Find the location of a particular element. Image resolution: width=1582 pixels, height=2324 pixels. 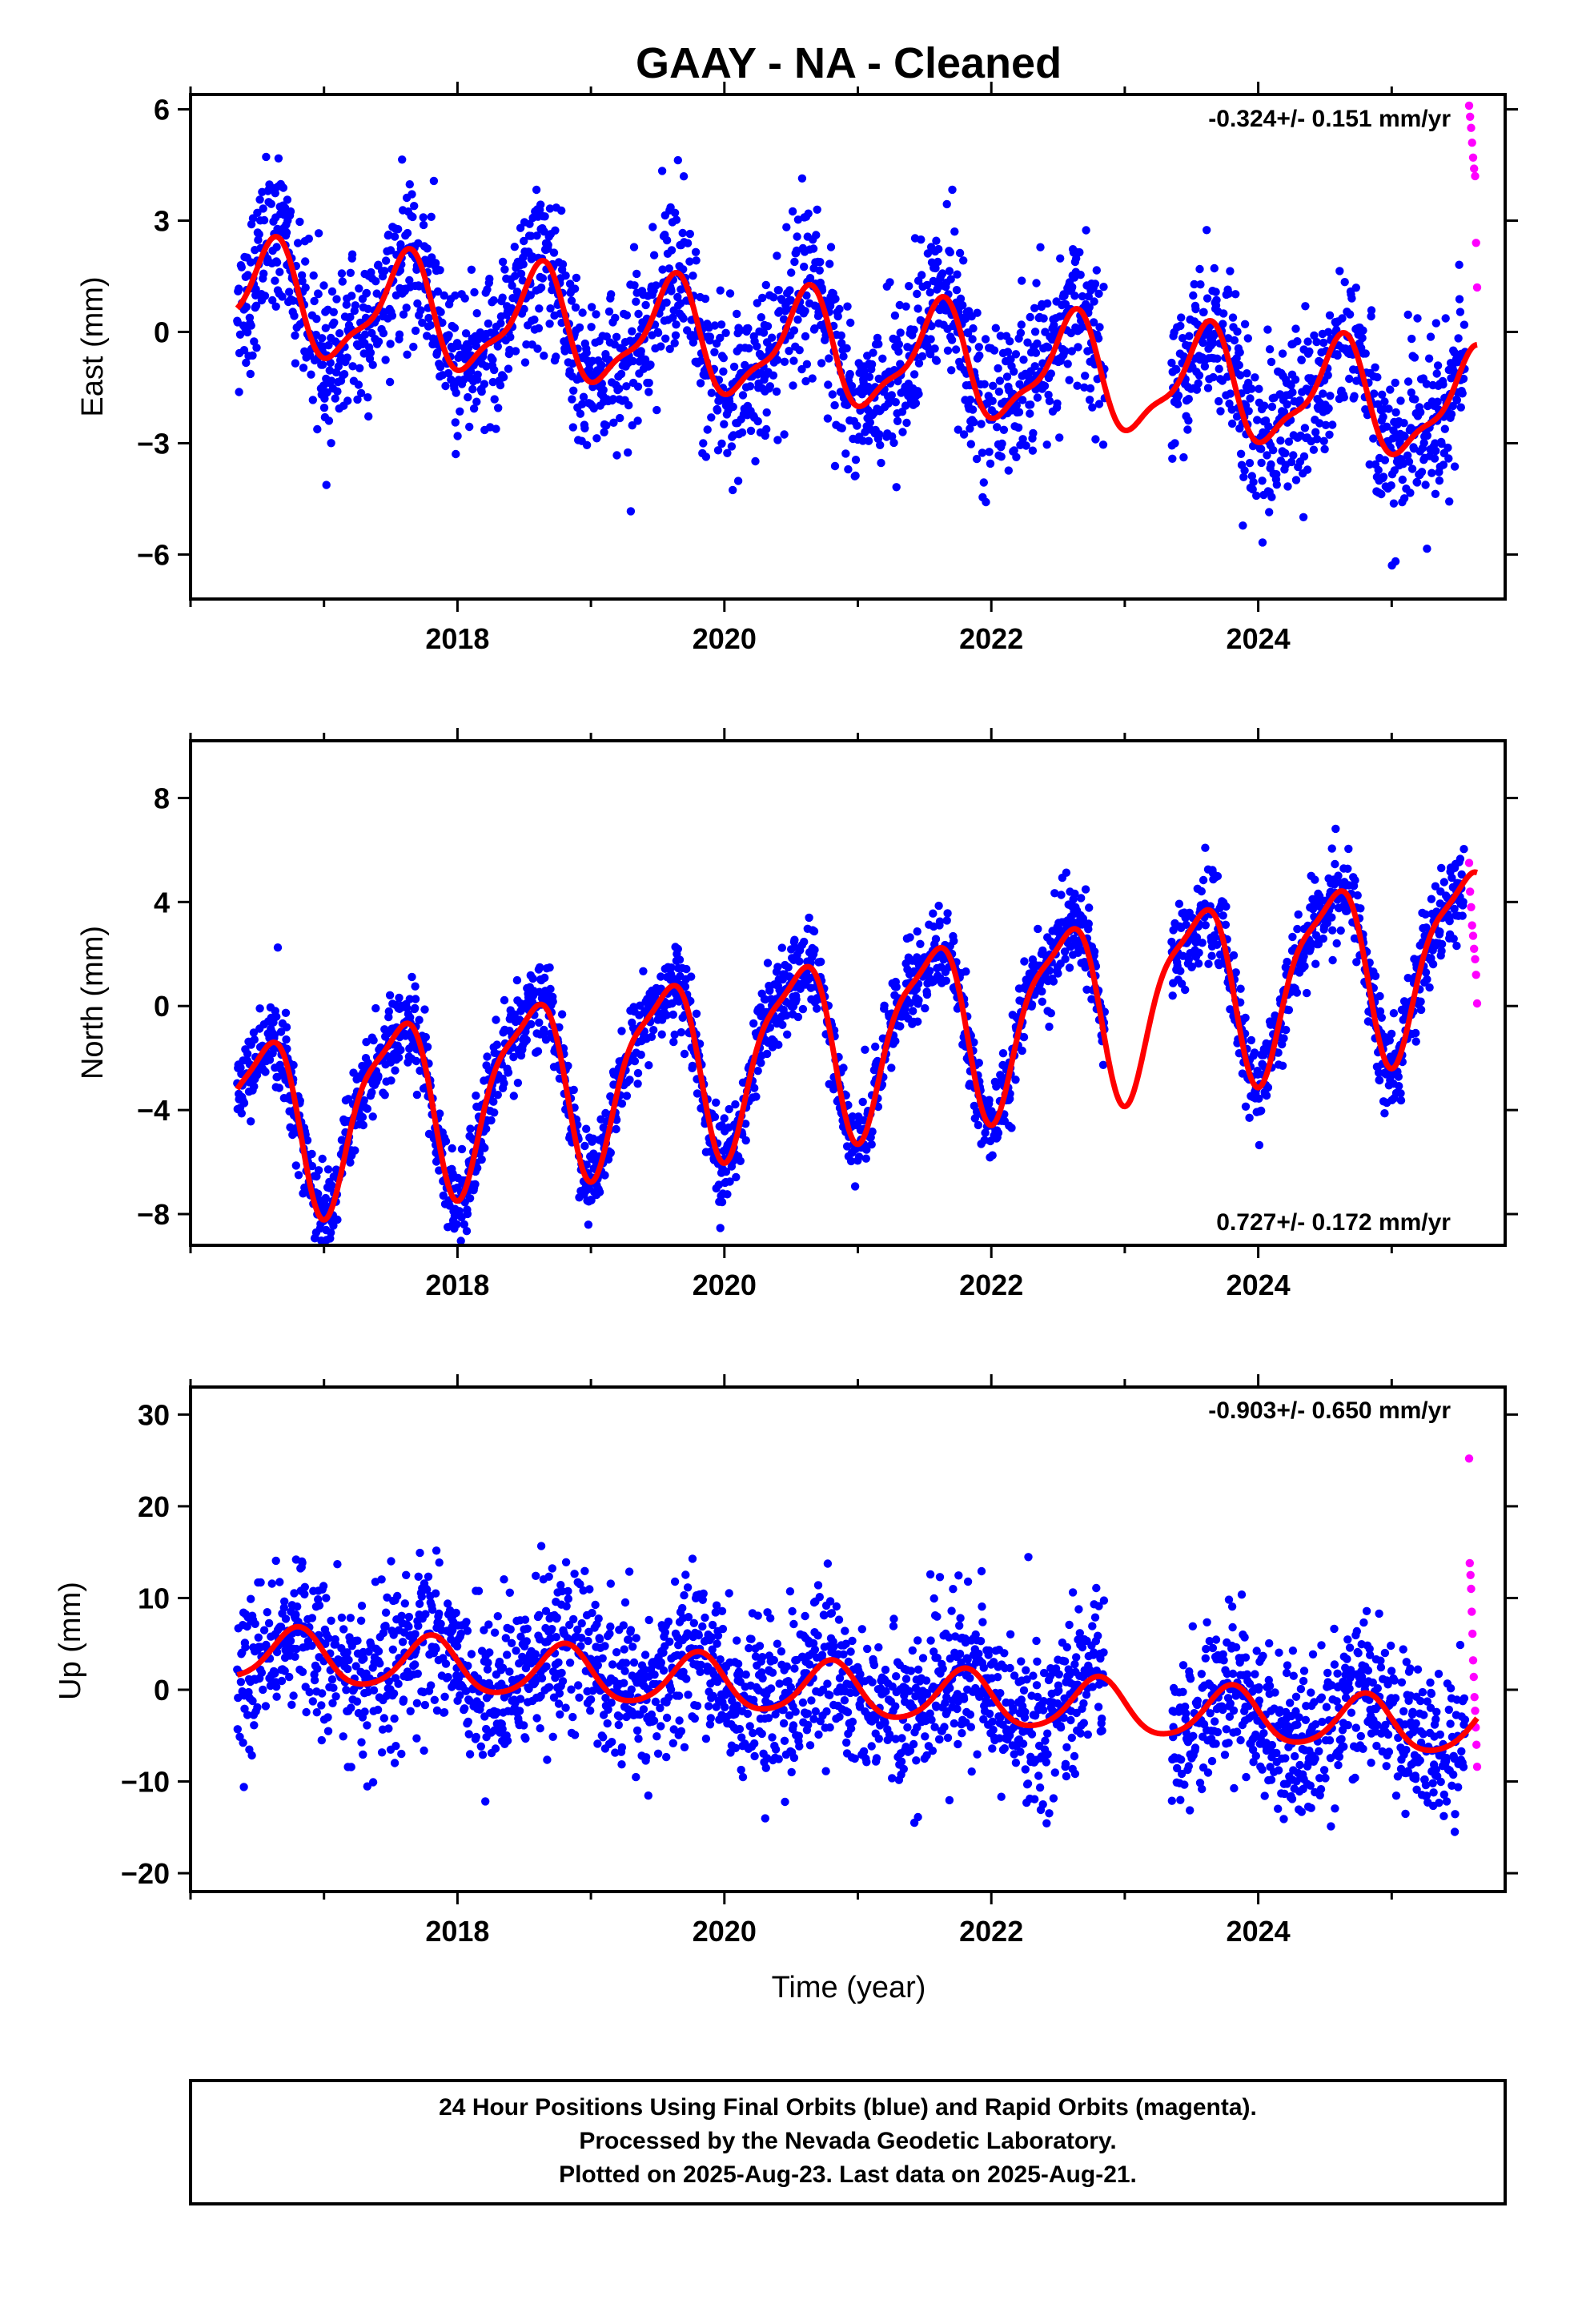

rapid-orbit-point is located at coordinates (1475, 960).